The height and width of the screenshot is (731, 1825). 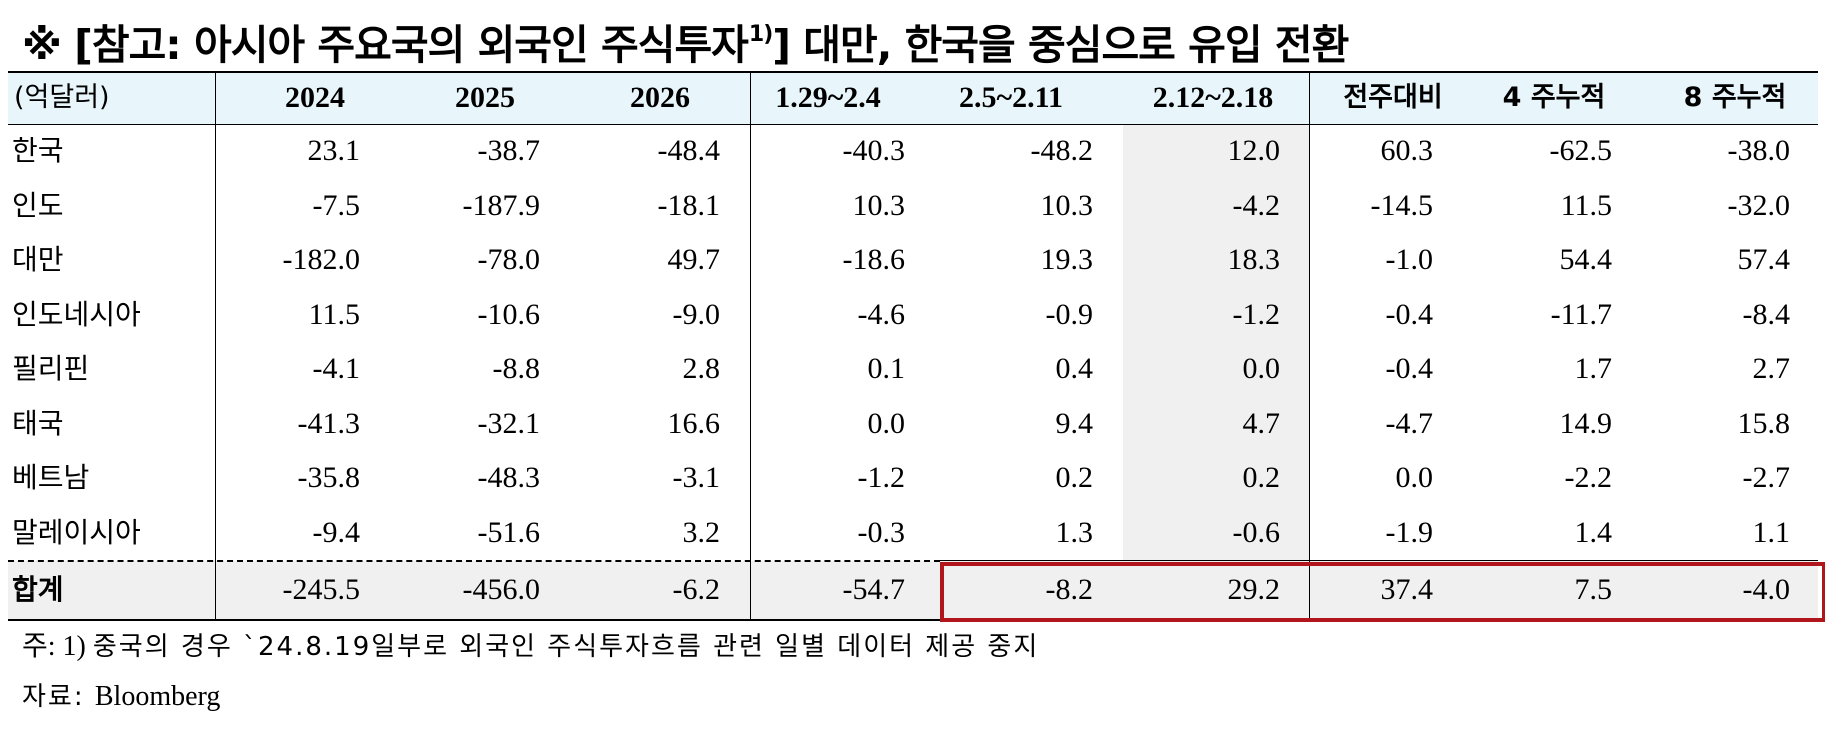 I want to click on total-cell: -245.5, so click(x=321, y=589).